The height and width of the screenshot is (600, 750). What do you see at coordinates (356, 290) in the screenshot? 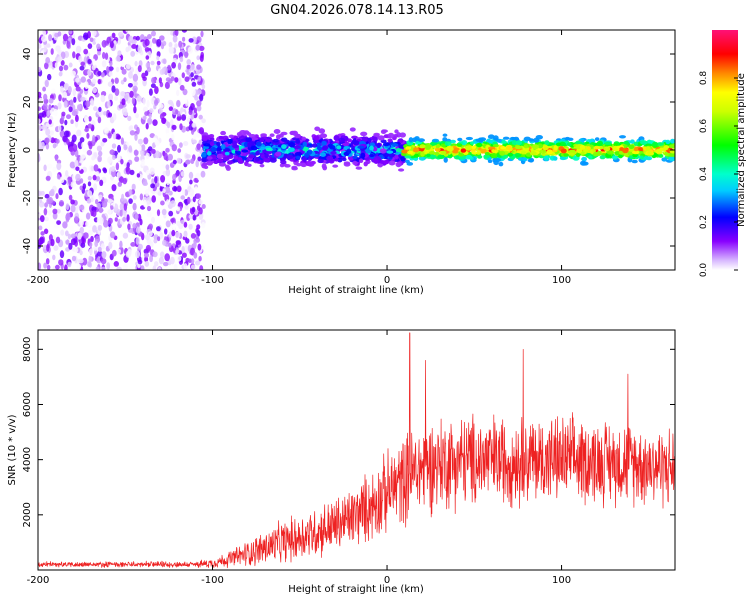
I see `heatmap-x-label: Height of straight line (km)` at bounding box center [356, 290].